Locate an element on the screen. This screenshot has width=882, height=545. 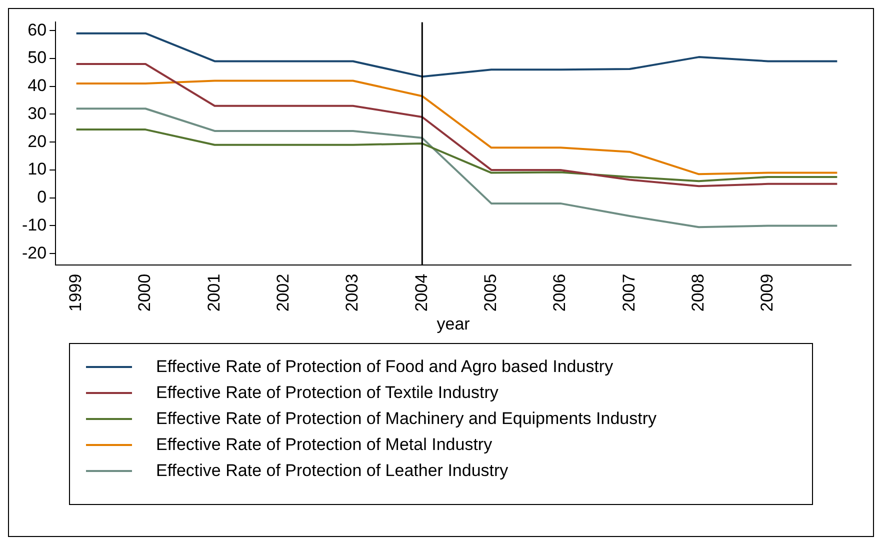
legend-label: Effective Rate of Protection of Machinery and Equipments Industry is located at coordinates (406, 419).